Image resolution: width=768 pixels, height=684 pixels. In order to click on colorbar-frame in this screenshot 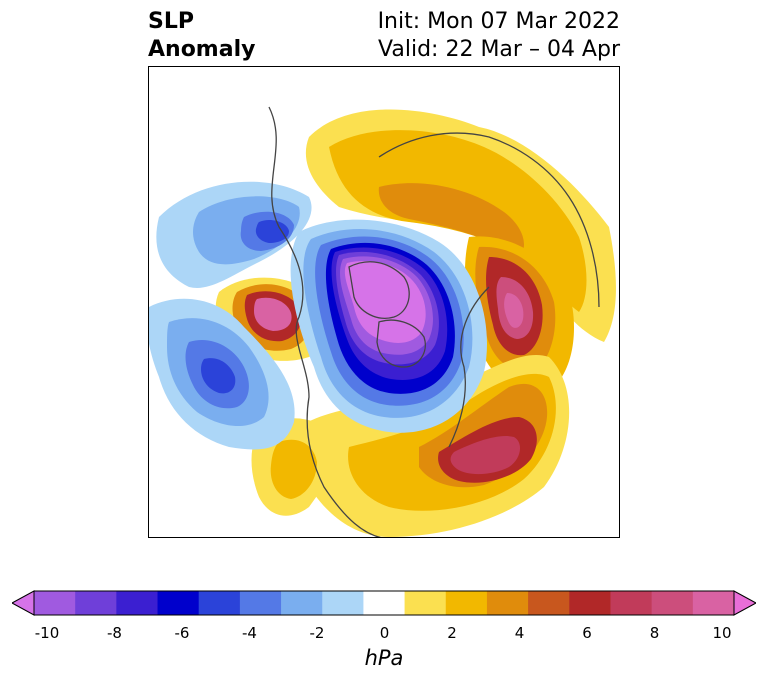, I will do `click(384, 603)`.